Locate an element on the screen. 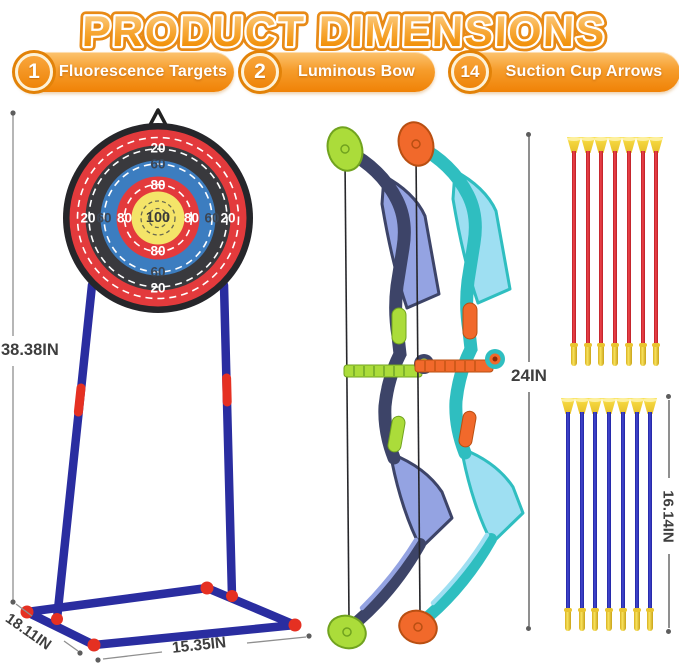 Image resolution: width=679 pixels, height=665 pixels. dimension-bow-length: 24IN is located at coordinates (529, 375).